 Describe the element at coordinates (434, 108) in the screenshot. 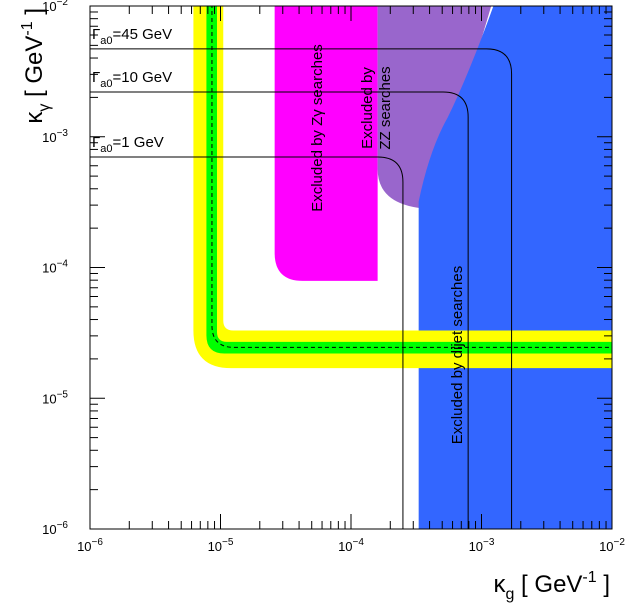

I see `excluded-region-zz` at that location.